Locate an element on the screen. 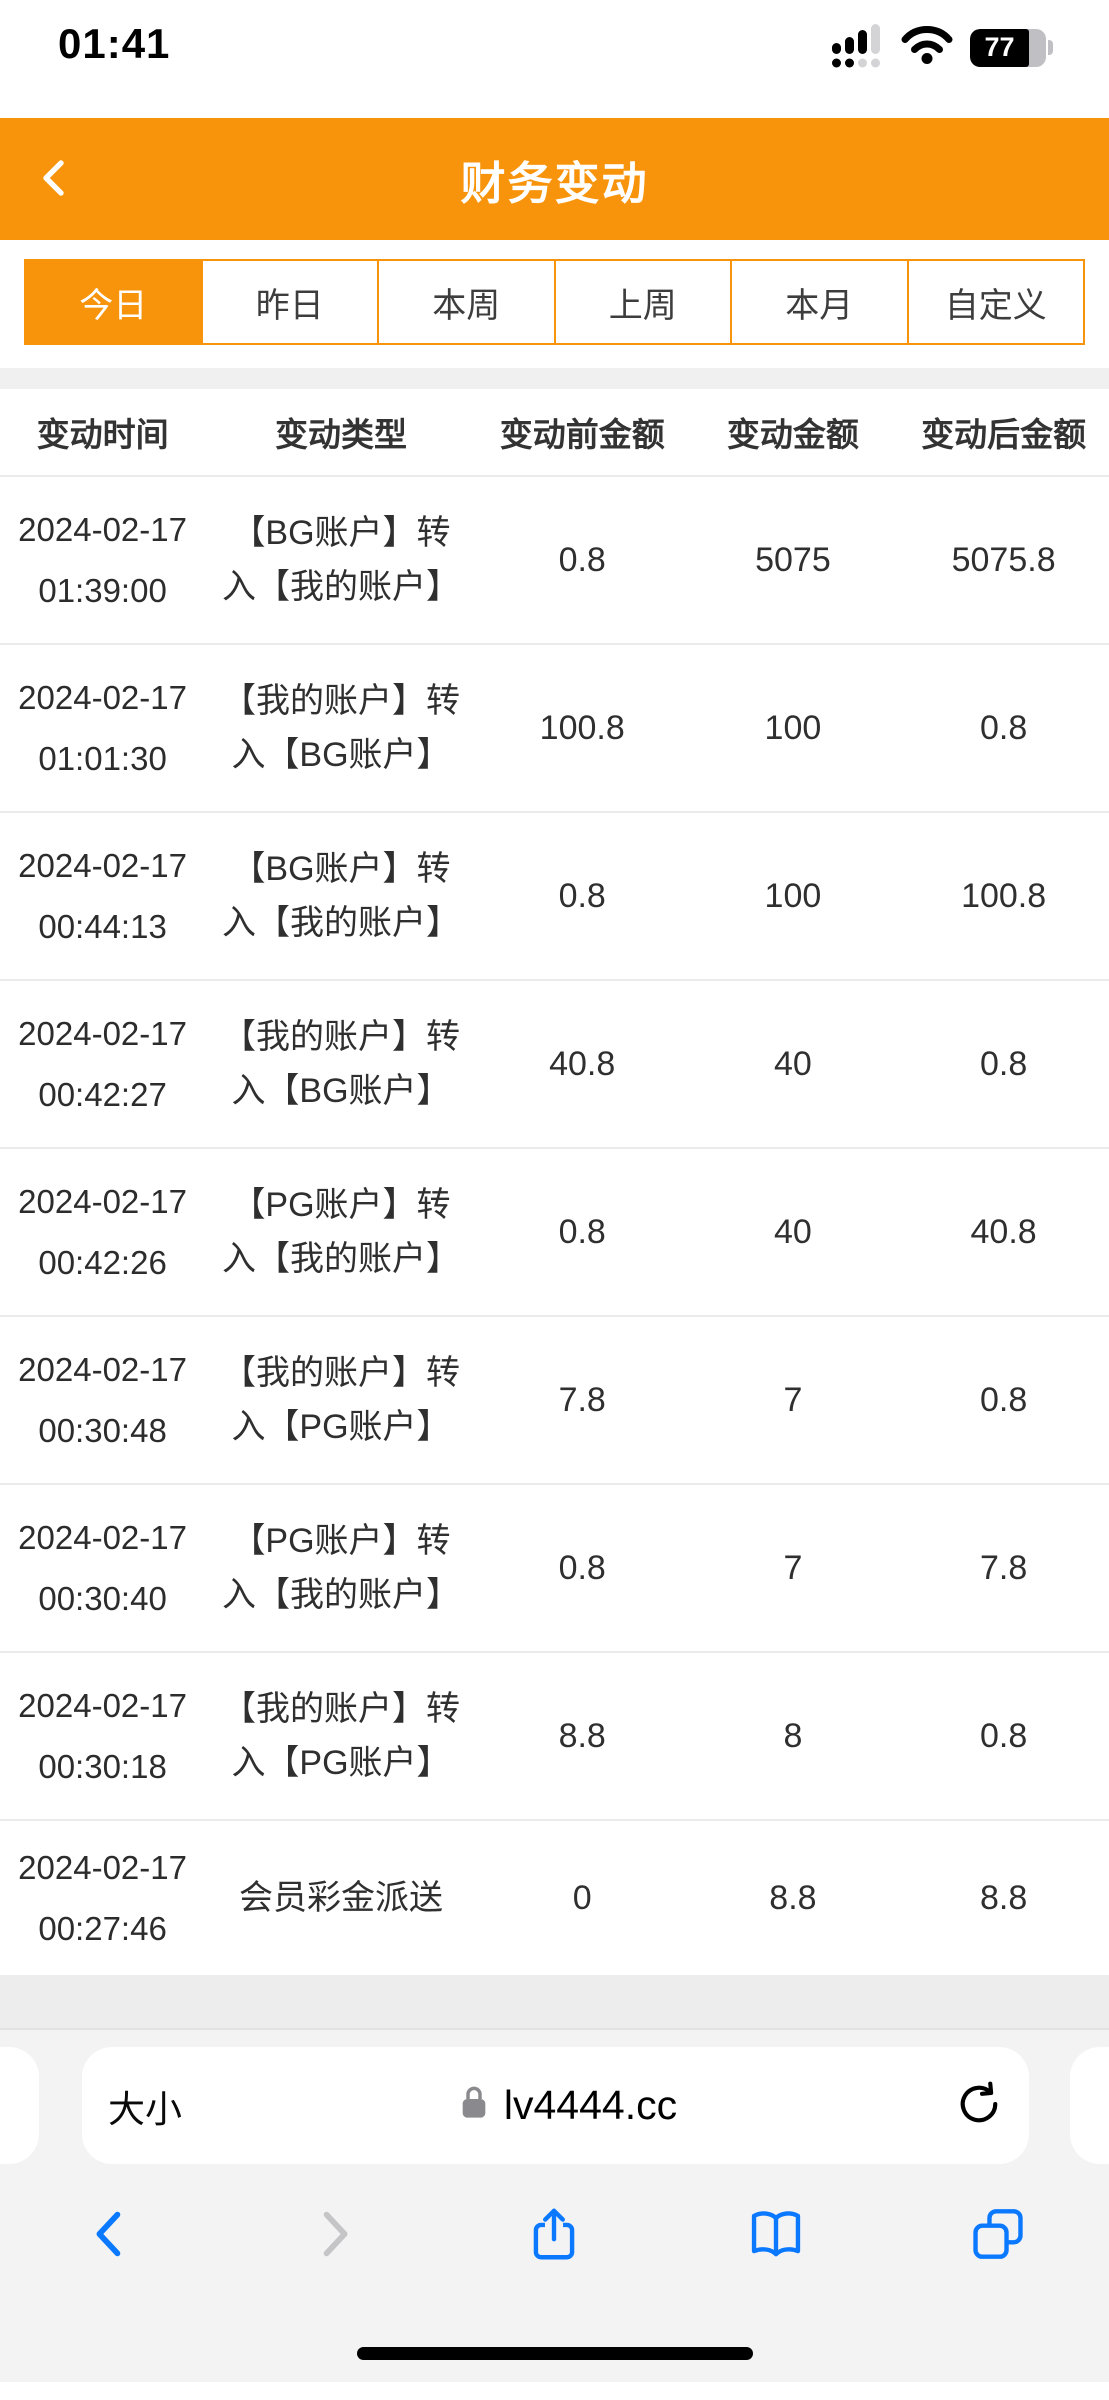  tabs-icon is located at coordinates (998, 2235).